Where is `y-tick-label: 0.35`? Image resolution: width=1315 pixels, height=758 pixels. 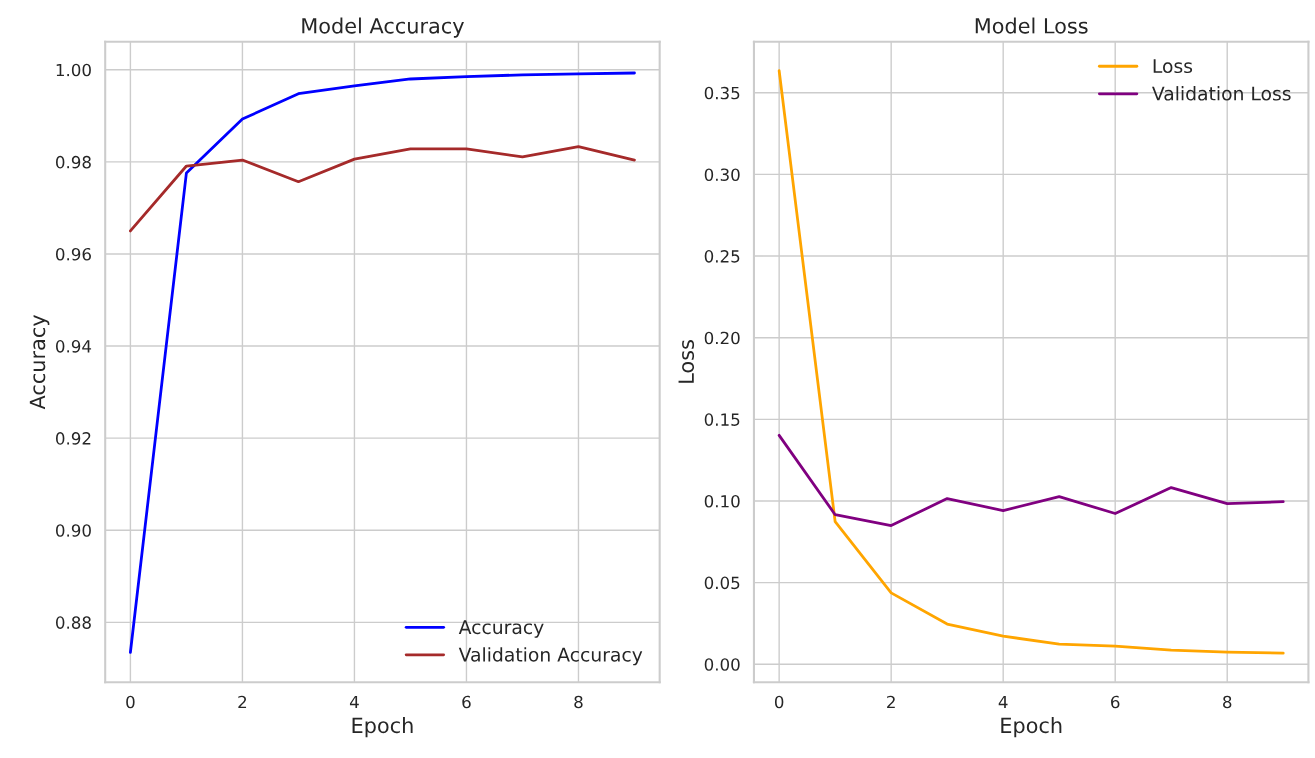
y-tick-label: 0.35 is located at coordinates (722, 93).